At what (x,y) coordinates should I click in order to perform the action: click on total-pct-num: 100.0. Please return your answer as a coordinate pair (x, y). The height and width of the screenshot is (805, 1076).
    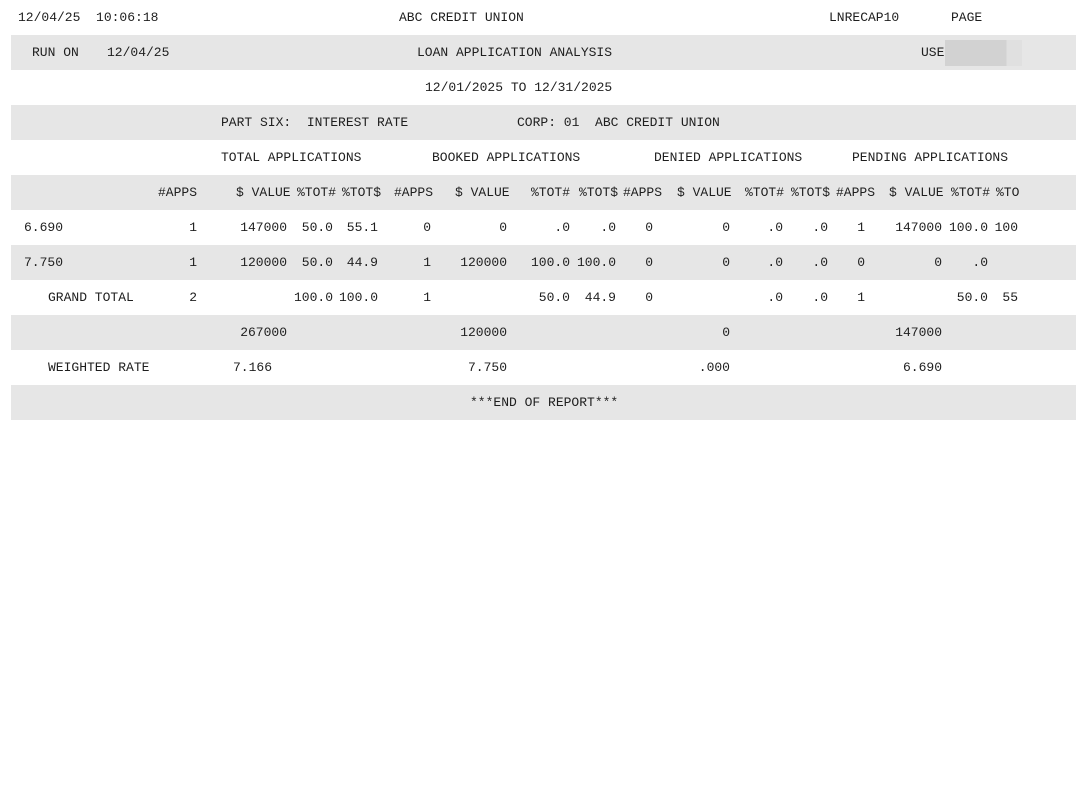
    Looking at the image, I should click on (313, 297).